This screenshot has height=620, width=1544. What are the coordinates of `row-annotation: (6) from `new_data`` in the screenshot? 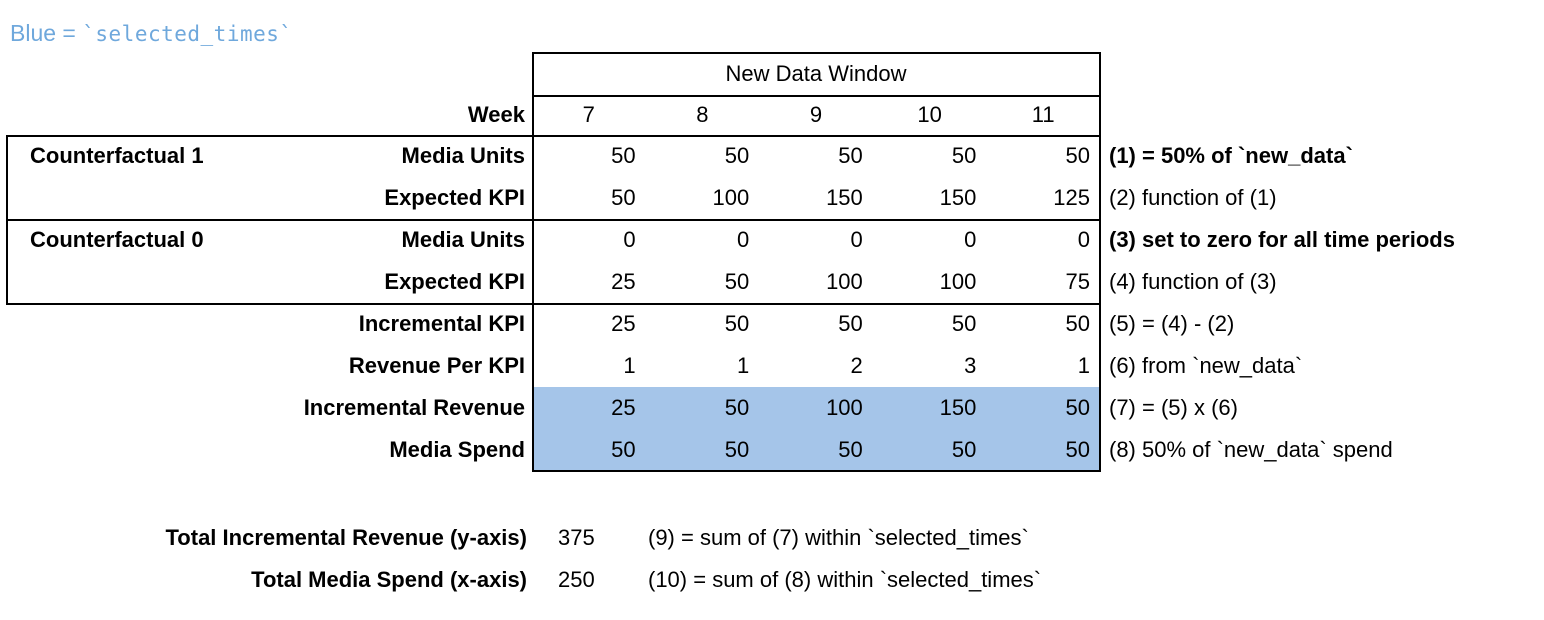 It's located at (1206, 365).